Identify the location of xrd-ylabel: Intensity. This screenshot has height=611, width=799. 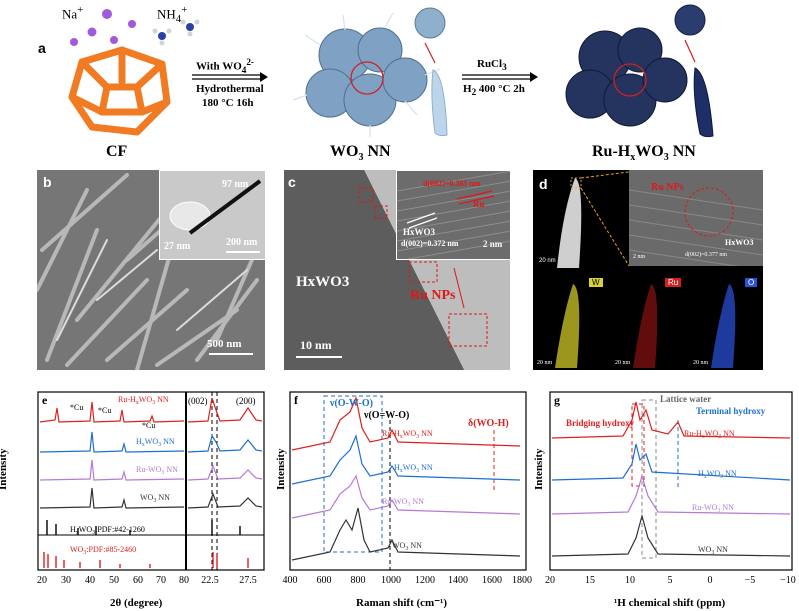
(4, 469).